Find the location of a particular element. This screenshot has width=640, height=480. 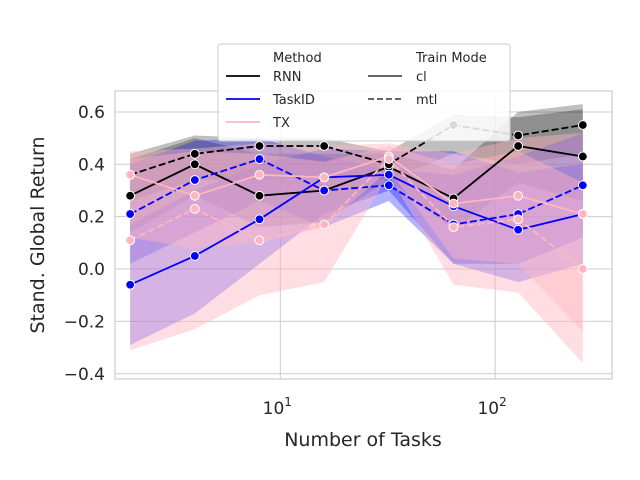

y-tick-label: 0.6 is located at coordinates (91, 113).